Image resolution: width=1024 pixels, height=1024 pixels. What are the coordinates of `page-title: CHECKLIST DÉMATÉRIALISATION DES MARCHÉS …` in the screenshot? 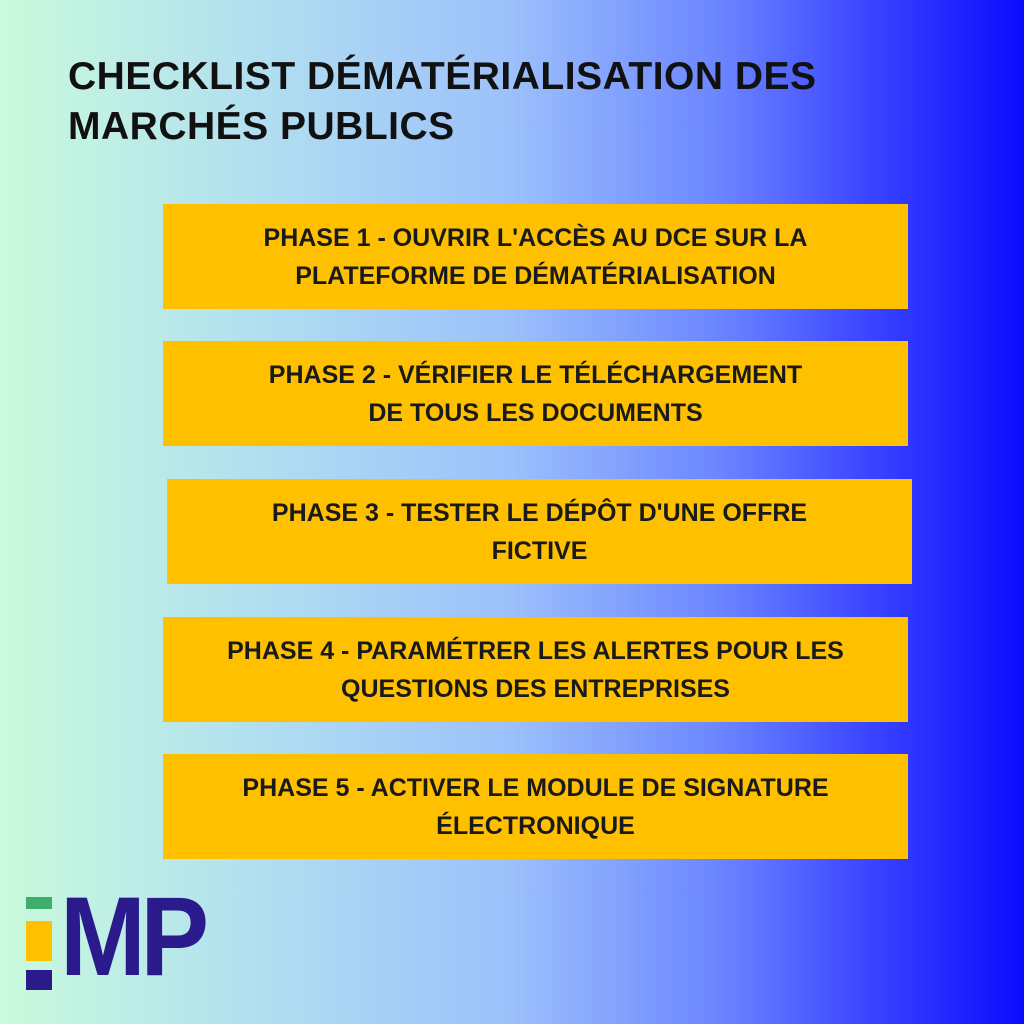 It's located at (442, 101).